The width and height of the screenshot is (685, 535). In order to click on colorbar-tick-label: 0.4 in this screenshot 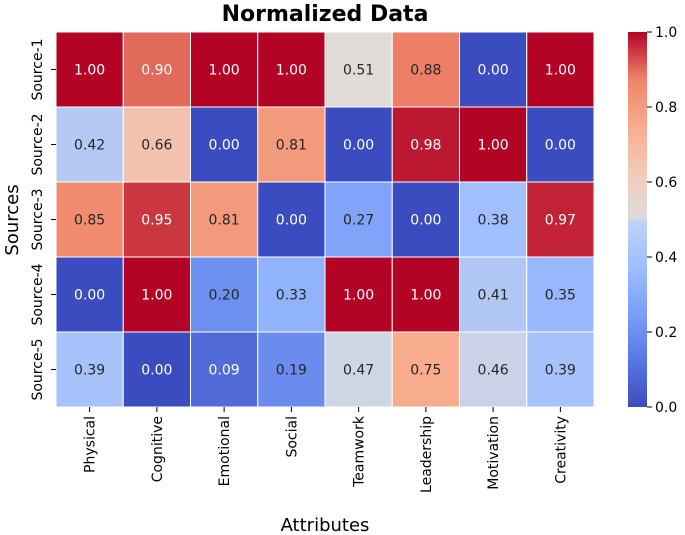, I will do `click(666, 258)`.